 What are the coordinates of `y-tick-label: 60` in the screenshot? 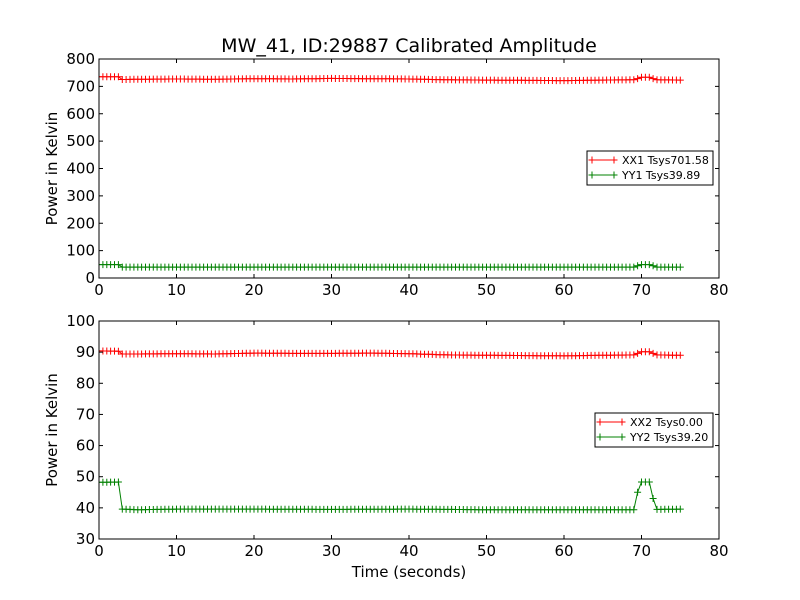 It's located at (85, 446).